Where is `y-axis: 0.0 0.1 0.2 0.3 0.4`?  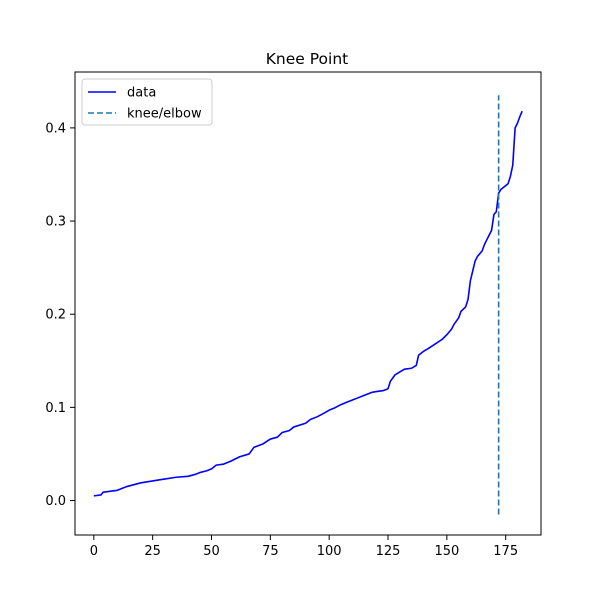
y-axis: 0.0 0.1 0.2 0.3 0.4 is located at coordinates (60, 315).